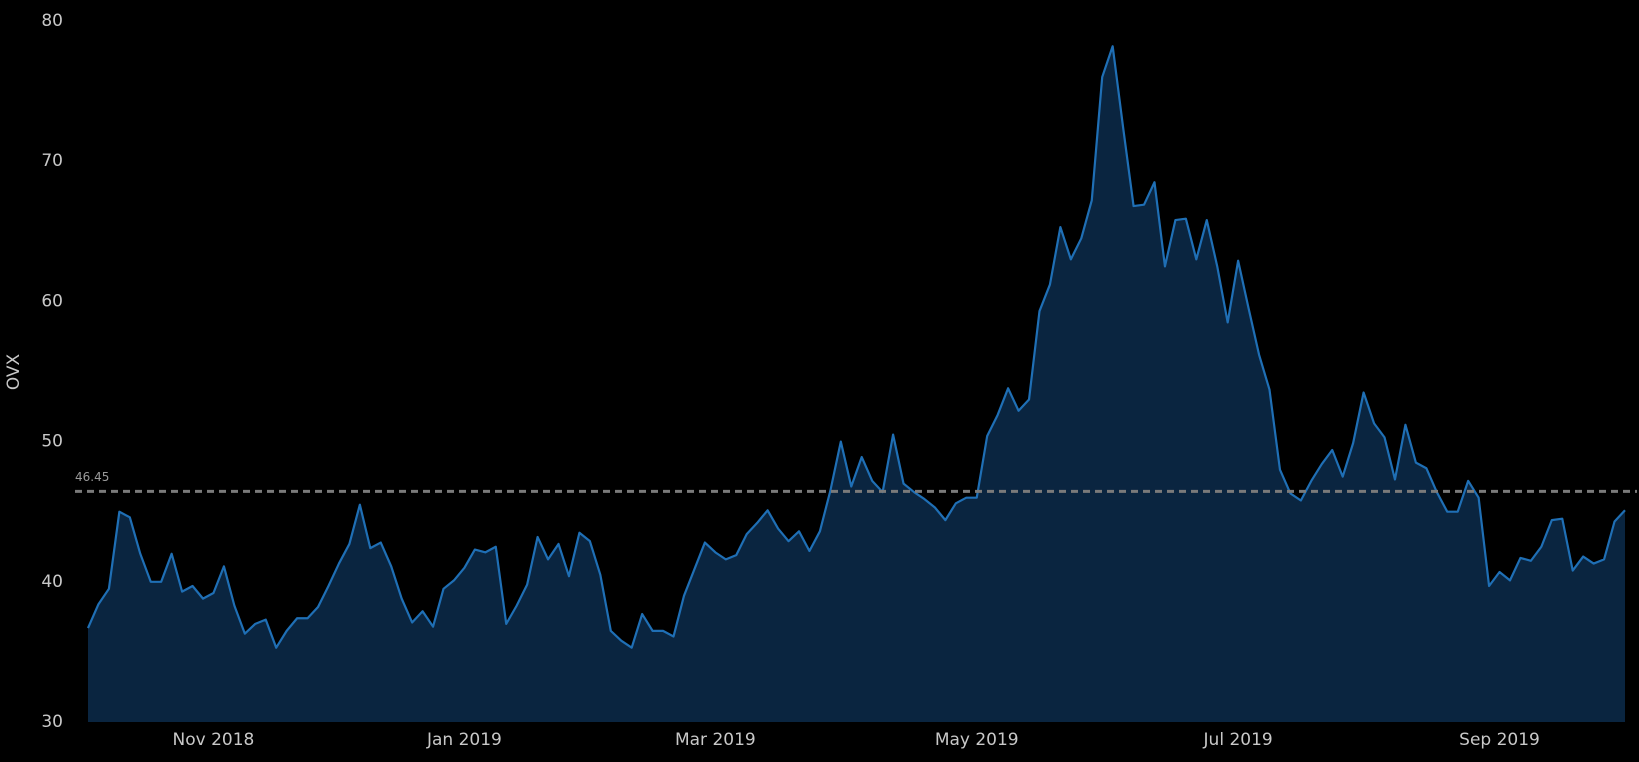 Image resolution: width=1639 pixels, height=762 pixels. Describe the element at coordinates (52, 722) in the screenshot. I see `y-tick-label: 30` at that location.